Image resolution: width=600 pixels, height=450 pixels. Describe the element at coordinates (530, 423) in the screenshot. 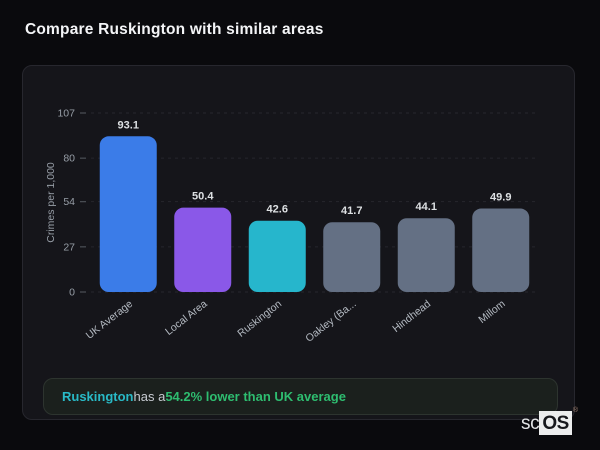

I see `logo-prefix: sc` at that location.